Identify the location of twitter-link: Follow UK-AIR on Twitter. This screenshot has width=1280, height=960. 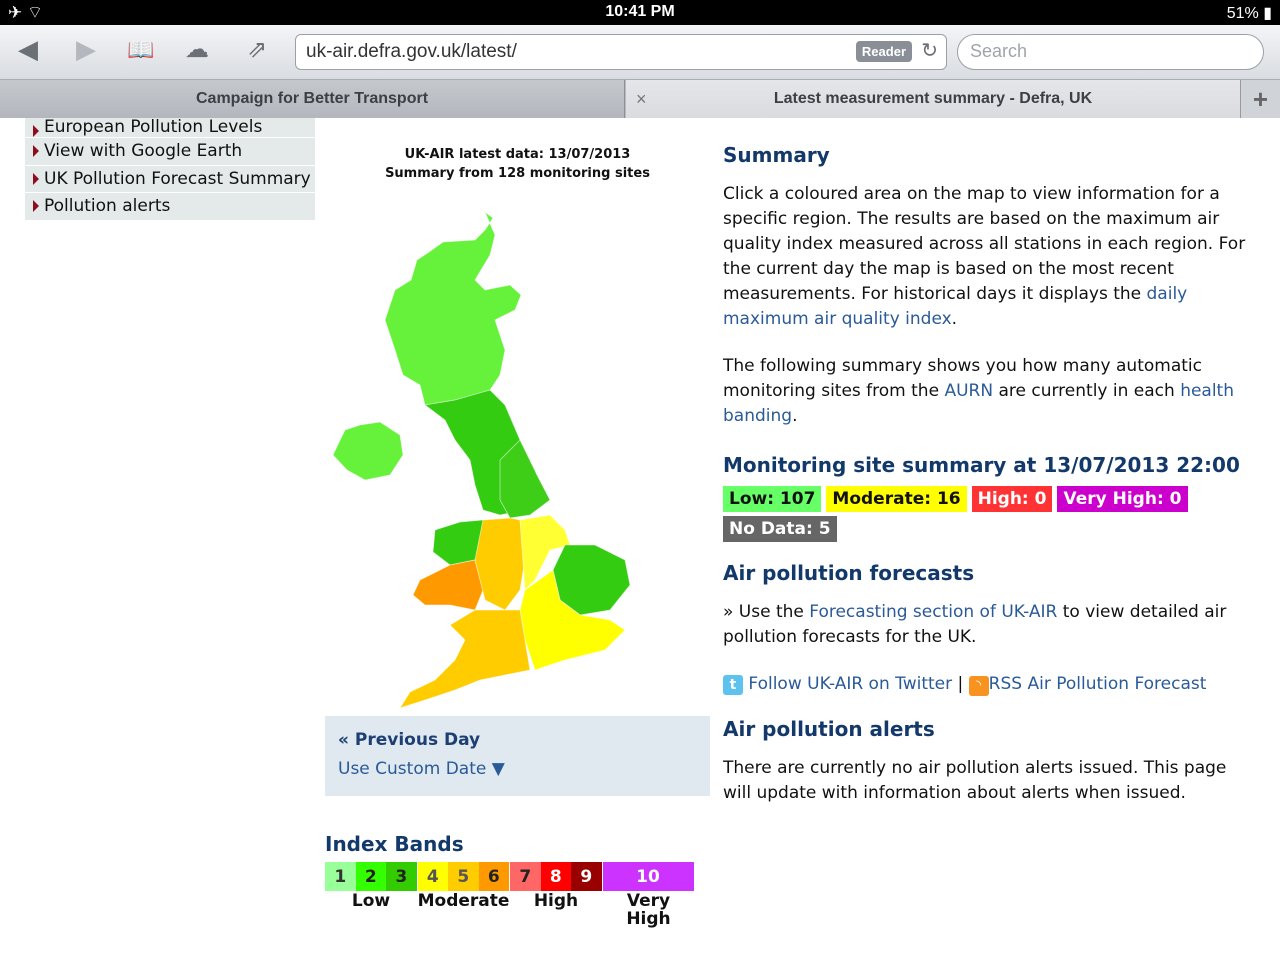
(850, 684).